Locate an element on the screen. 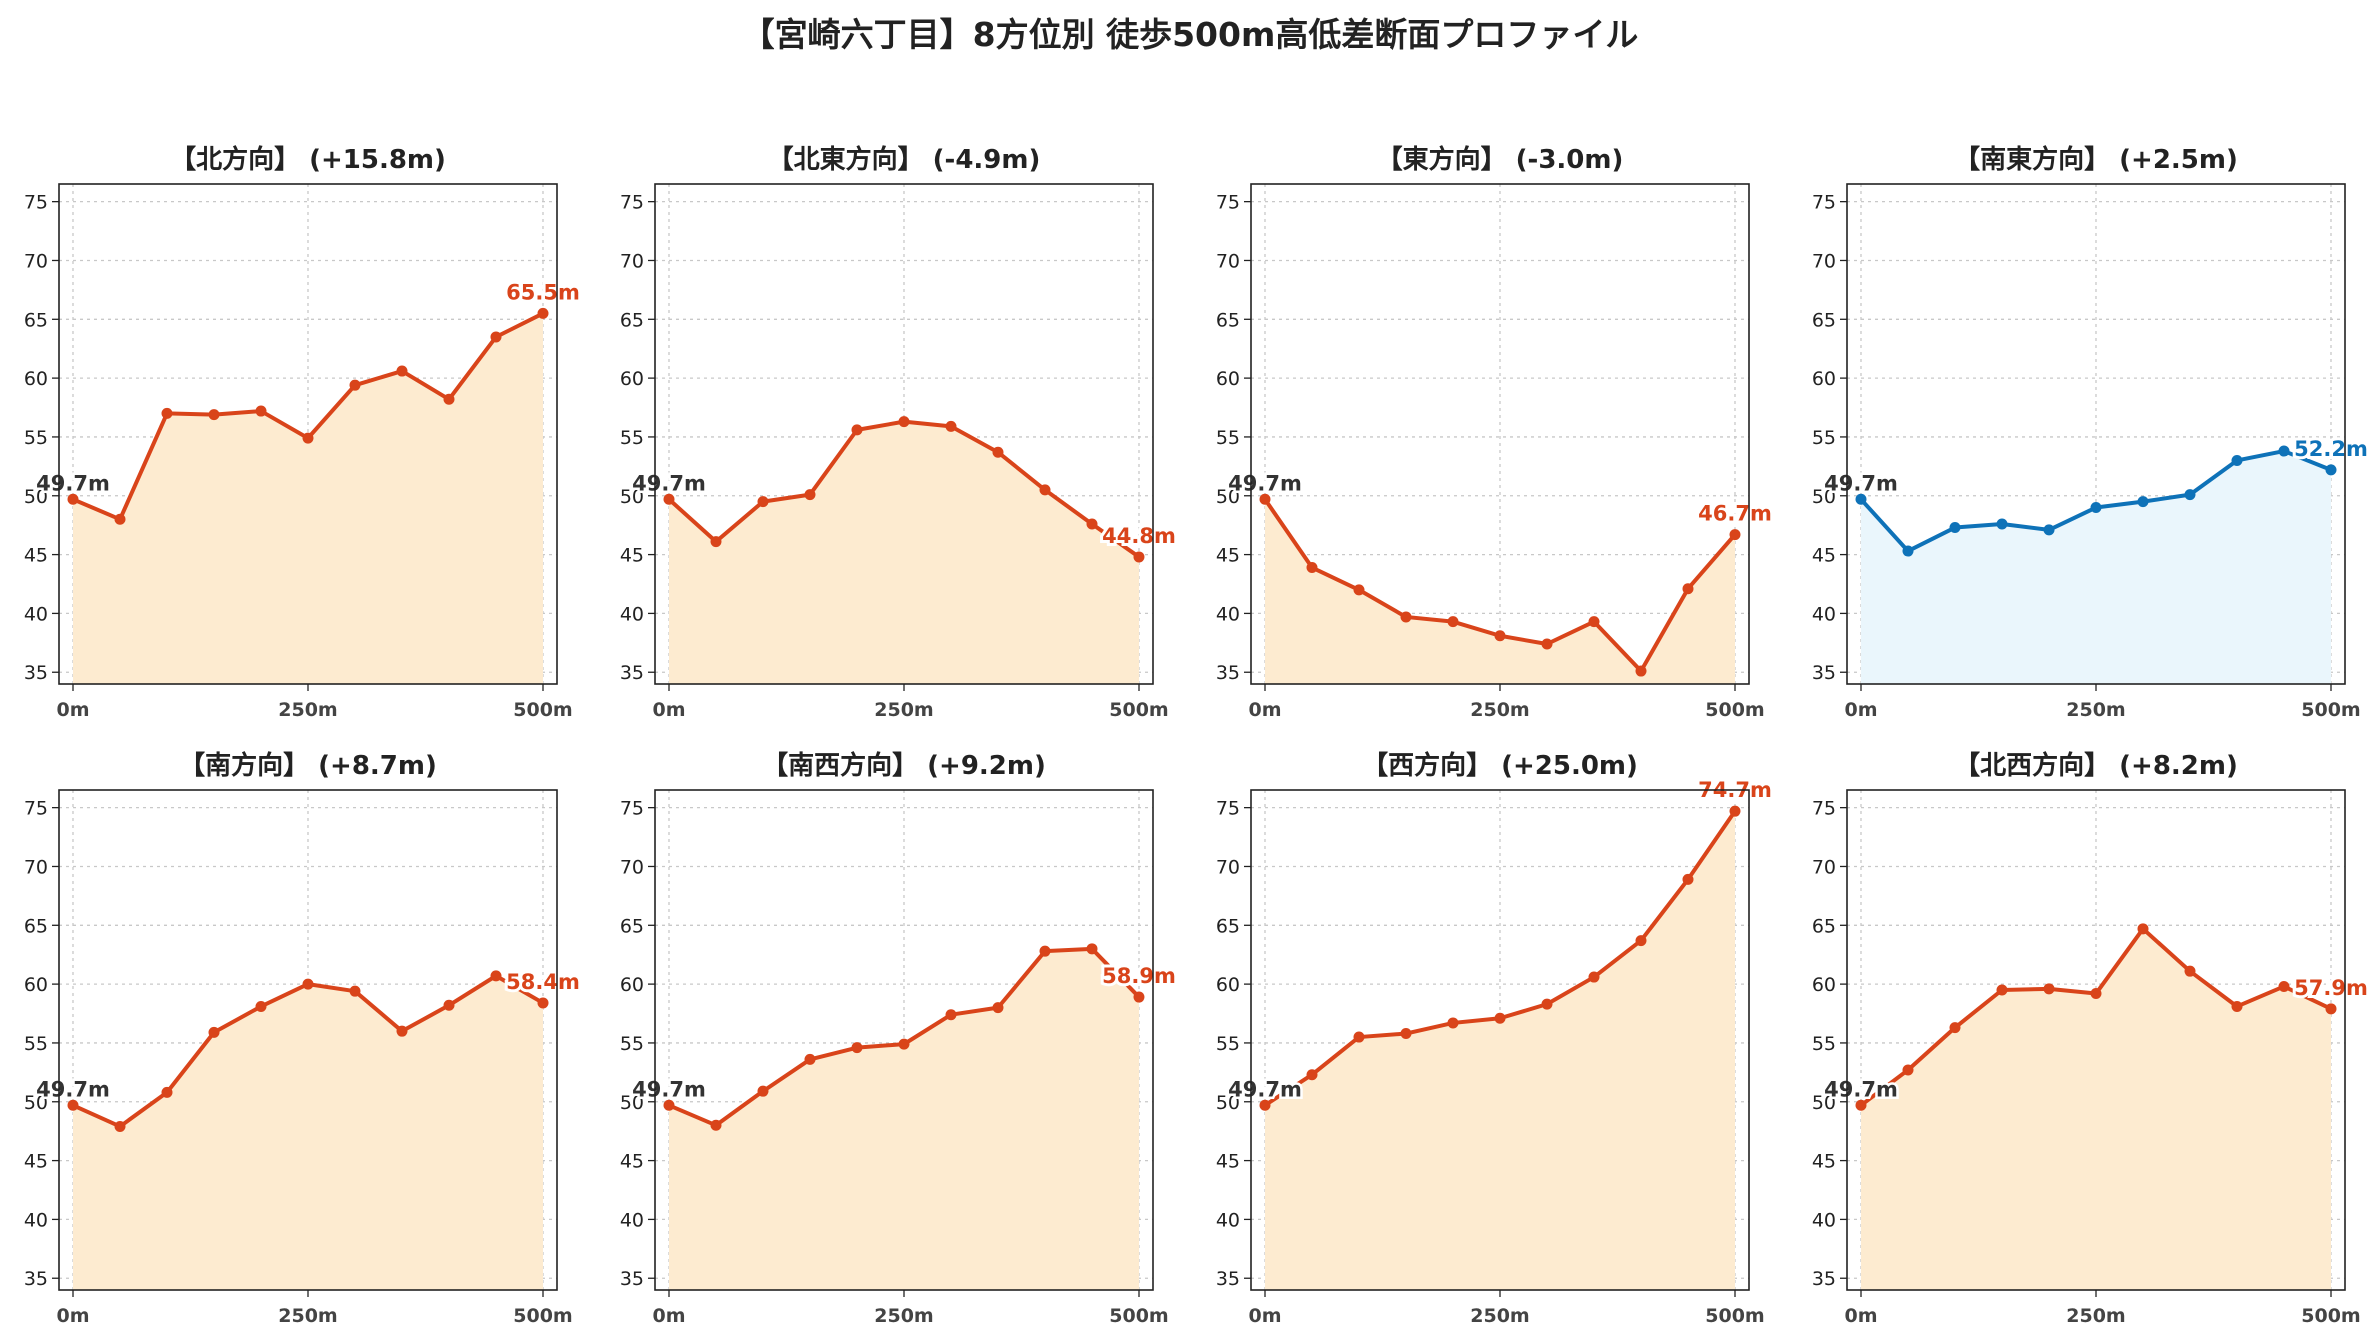  panel-title: 【南西方向】 (+9.2m) is located at coordinates (904, 765).